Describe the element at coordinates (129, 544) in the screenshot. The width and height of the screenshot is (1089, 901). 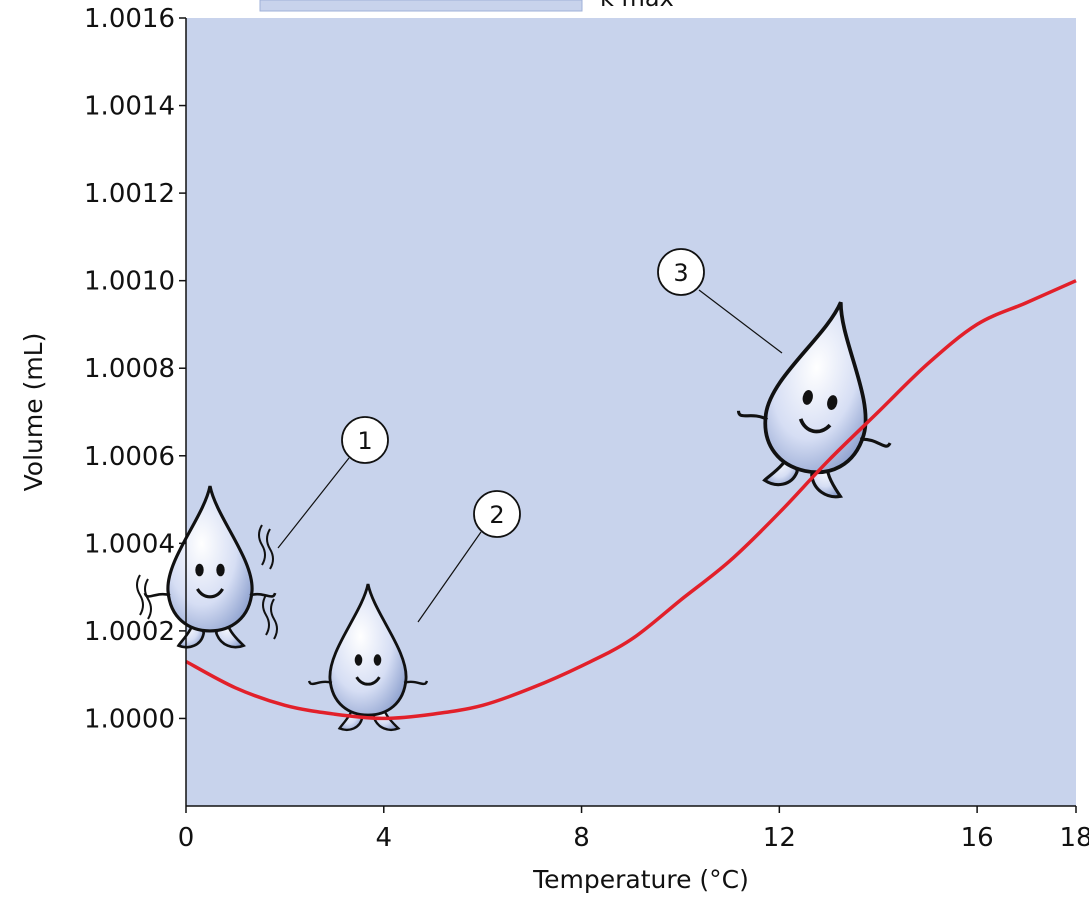
I see `y-tick-label: 1.0004` at that location.